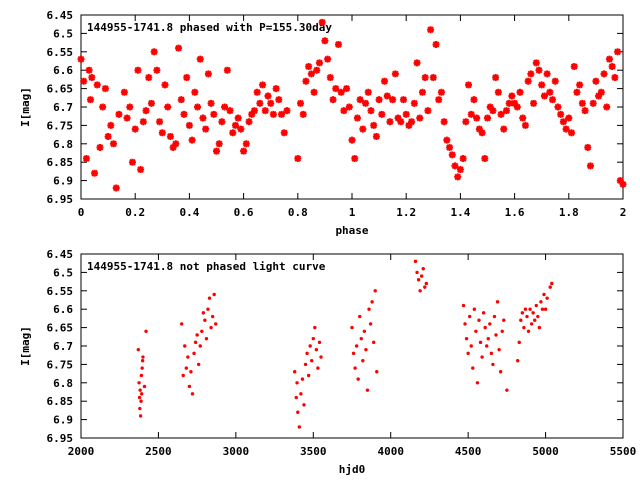 The height and width of the screenshot is (480, 640). What do you see at coordinates (81, 212) in the screenshot?
I see `x-tick-label: 0` at bounding box center [81, 212].